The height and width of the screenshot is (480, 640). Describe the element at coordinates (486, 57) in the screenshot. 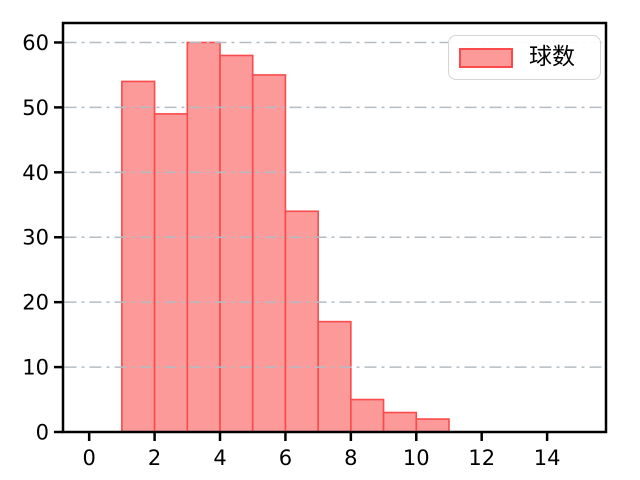

I see `legend-swatch` at that location.